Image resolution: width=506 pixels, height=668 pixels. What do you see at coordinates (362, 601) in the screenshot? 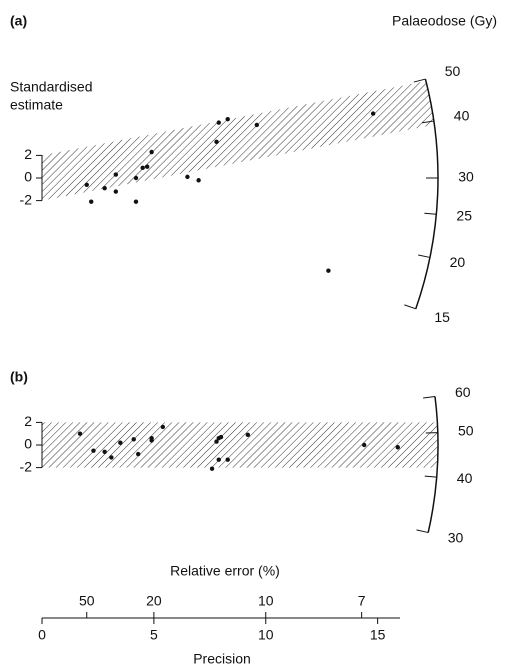
I see `re-tick-label: 7` at bounding box center [362, 601].